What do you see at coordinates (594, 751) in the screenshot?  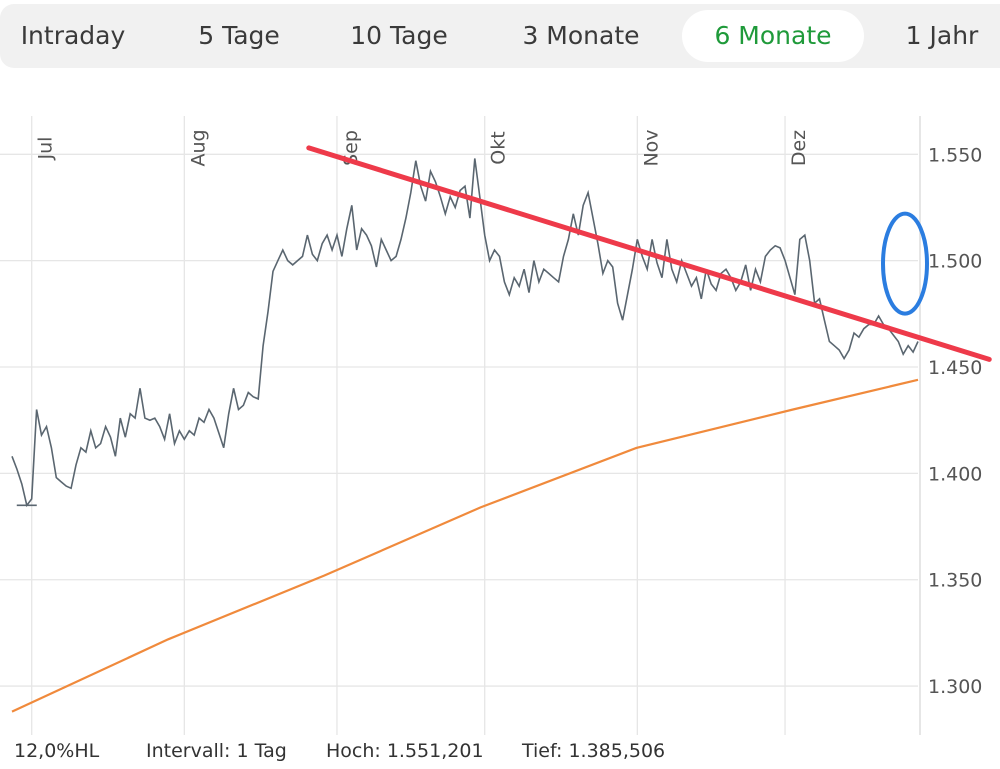 I see `low-label: Tief: 1.385,506` at bounding box center [594, 751].